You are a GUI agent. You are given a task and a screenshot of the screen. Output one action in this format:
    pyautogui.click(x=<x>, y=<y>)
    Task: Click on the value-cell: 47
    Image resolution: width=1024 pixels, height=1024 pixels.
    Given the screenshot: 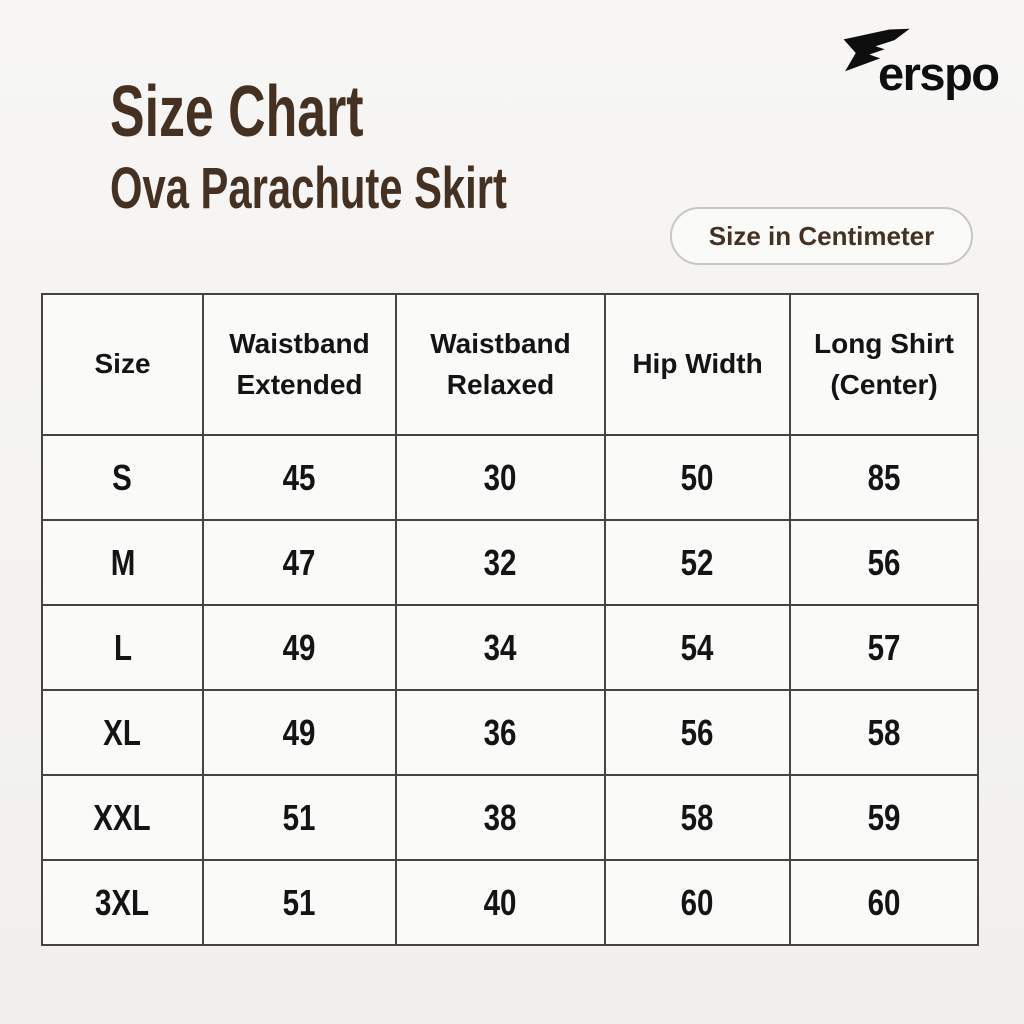 What is the action you would take?
    pyautogui.click(x=299, y=562)
    